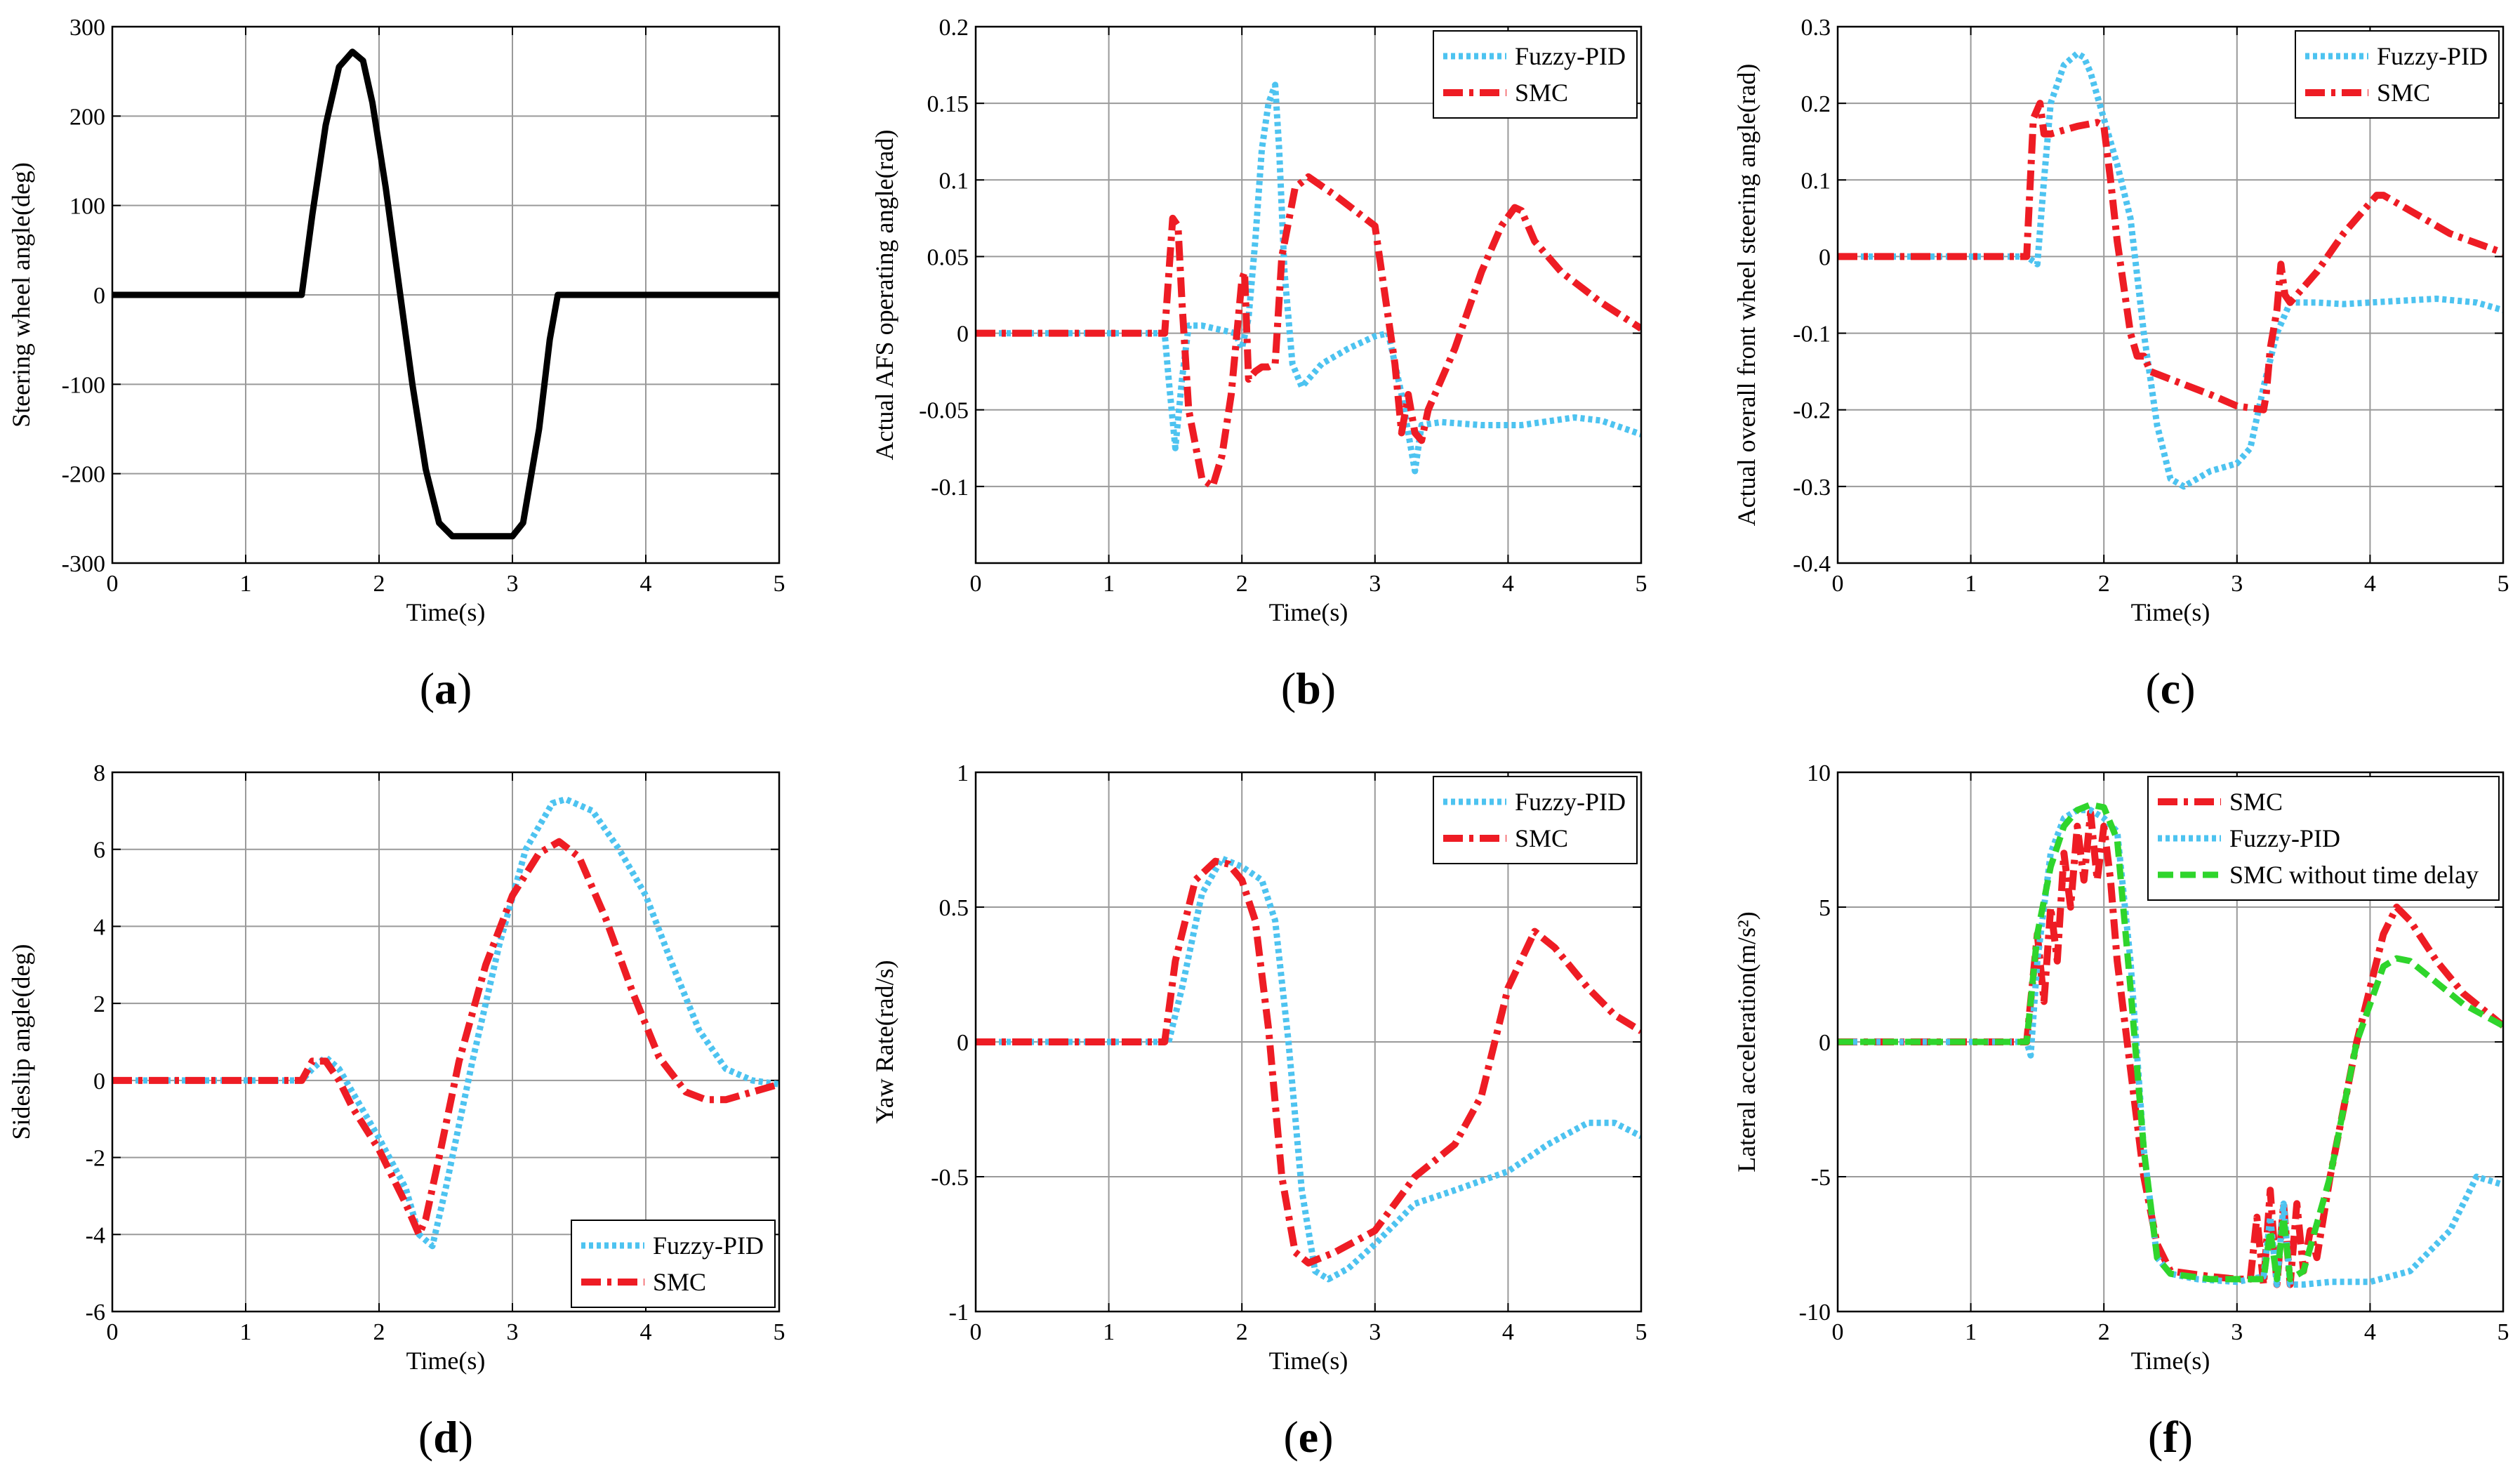 The height and width of the screenshot is (1473, 2520). I want to click on panel-letter: b, so click(1308, 688).